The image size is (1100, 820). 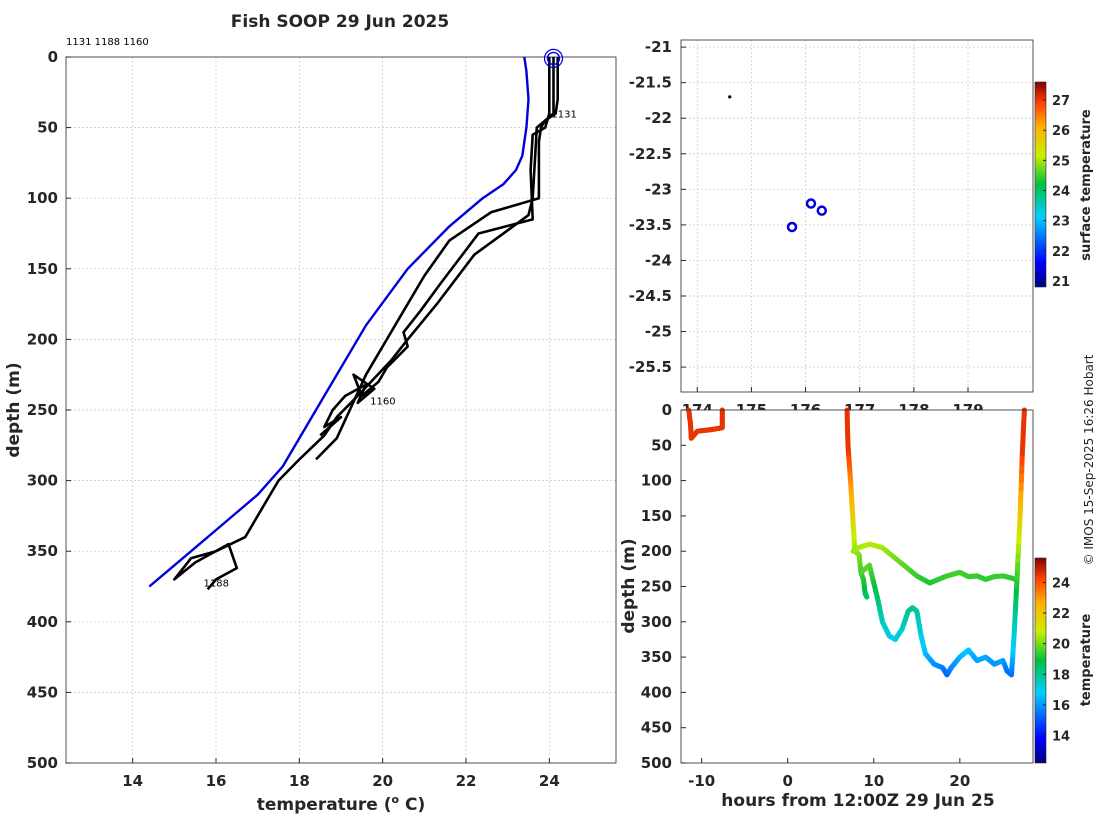 What do you see at coordinates (107, 42) in the screenshot?
I see `profile-top-labels: 1131 1188 1160` at bounding box center [107, 42].